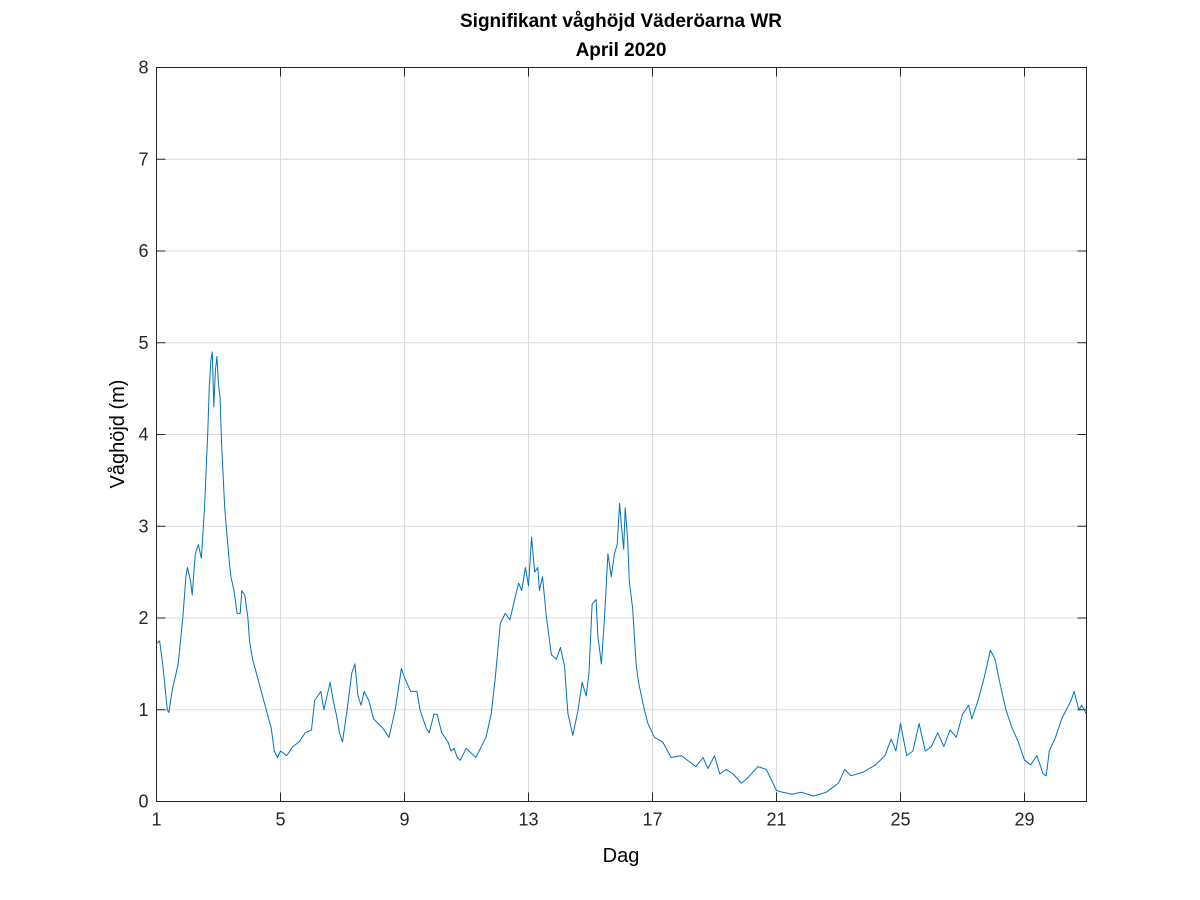 This screenshot has width=1200, height=900. I want to click on y-axis-label: Våghöjd (m), so click(118, 434).